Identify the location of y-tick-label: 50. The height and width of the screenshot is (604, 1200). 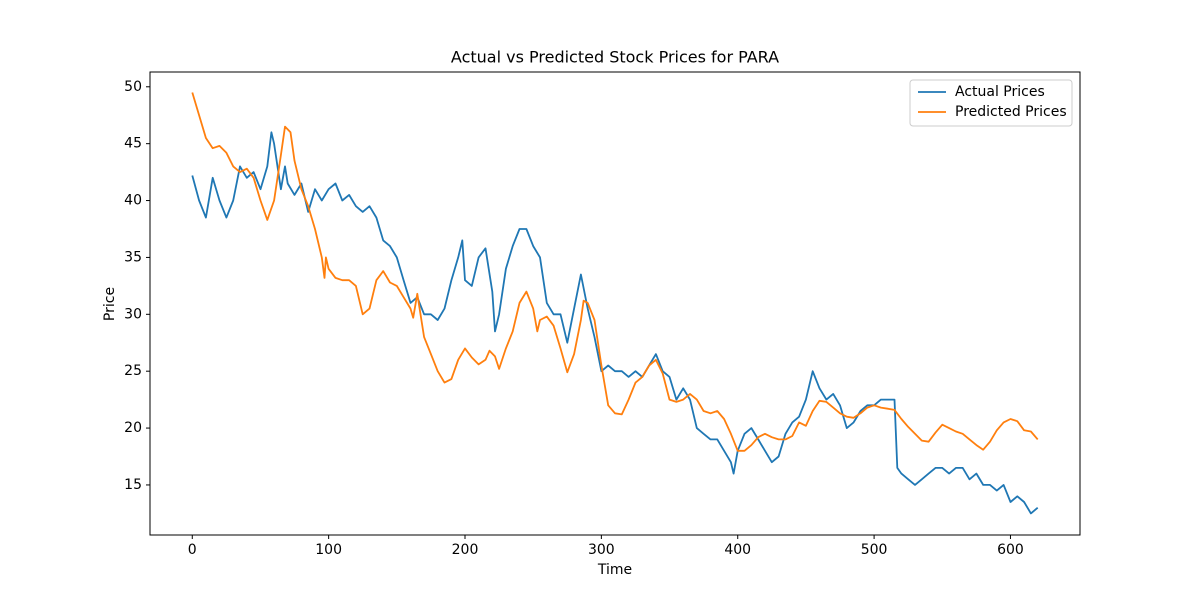
(133, 87).